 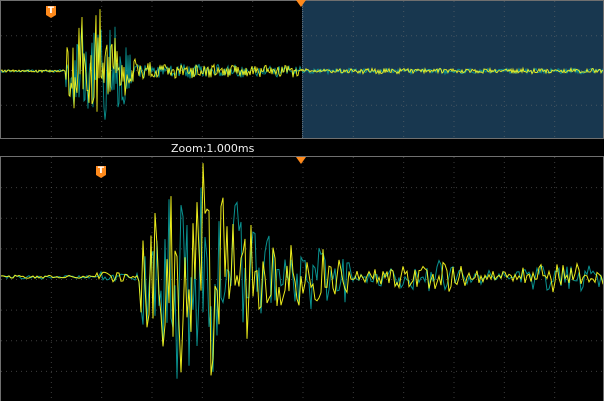 I want to click on trigger-marker-icon: T, so click(x=51, y=12).